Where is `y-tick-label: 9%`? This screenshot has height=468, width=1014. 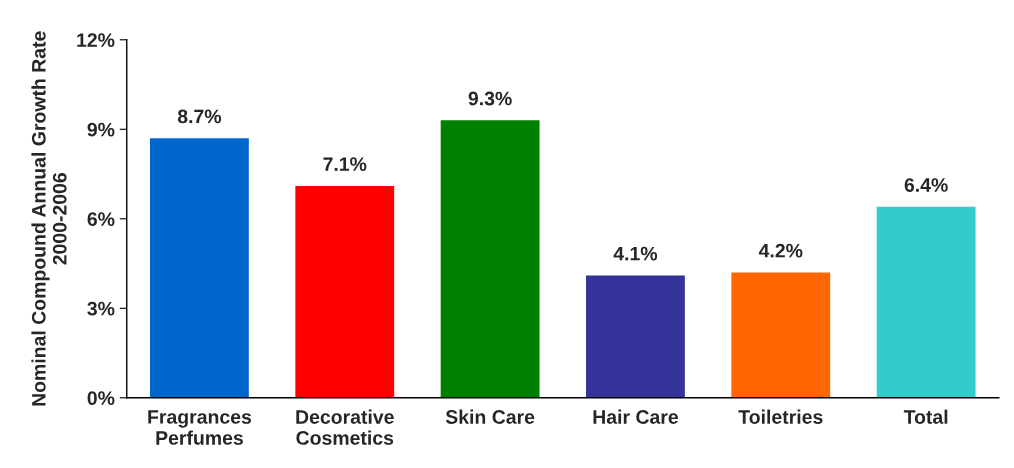 y-tick-label: 9% is located at coordinates (101, 129).